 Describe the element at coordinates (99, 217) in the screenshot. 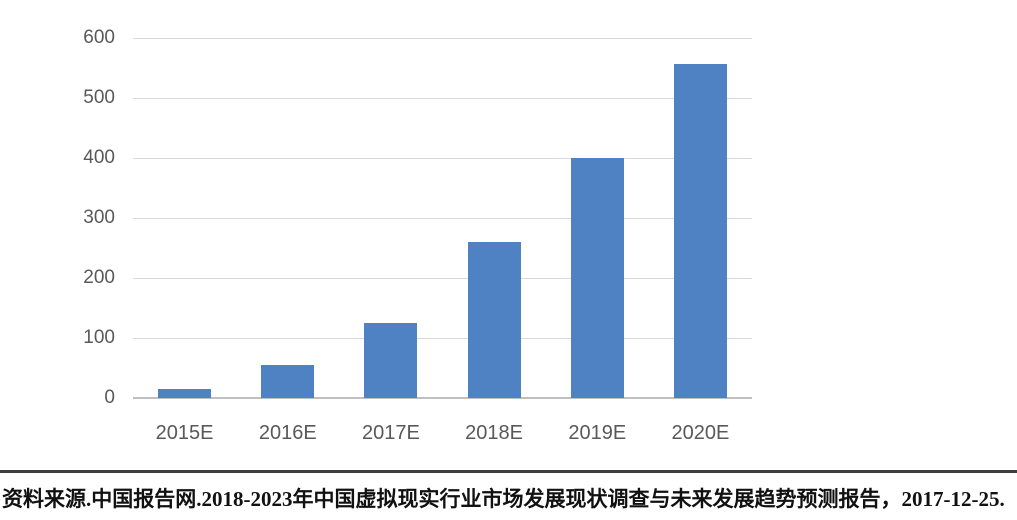

I see `y-axis-tick-label: 300` at that location.